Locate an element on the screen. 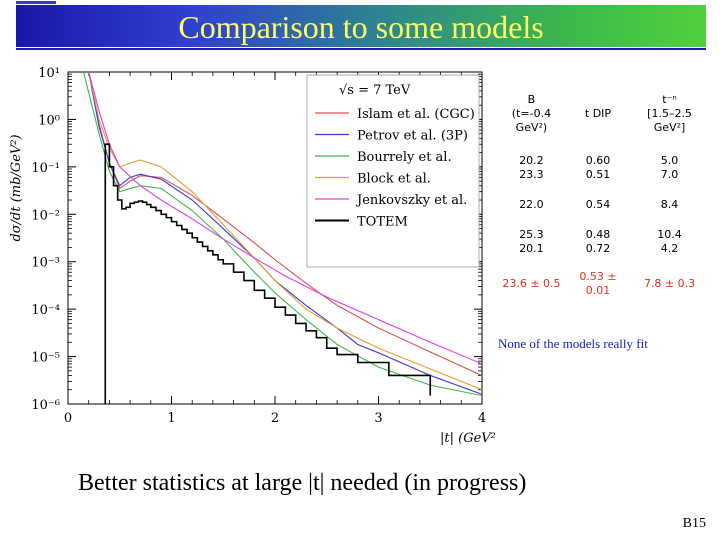  cell-tdip: 0.60 0.51 is located at coordinates (598, 167).